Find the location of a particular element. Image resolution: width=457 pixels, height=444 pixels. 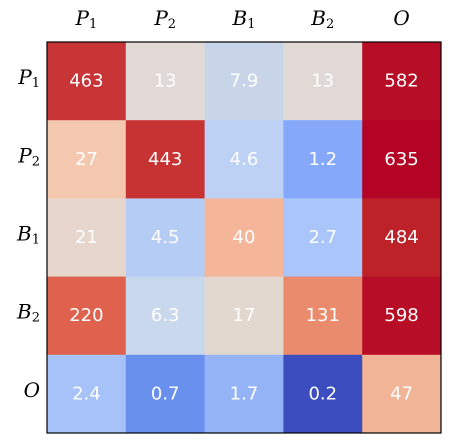

cell-value-label: 598 is located at coordinates (401, 315).